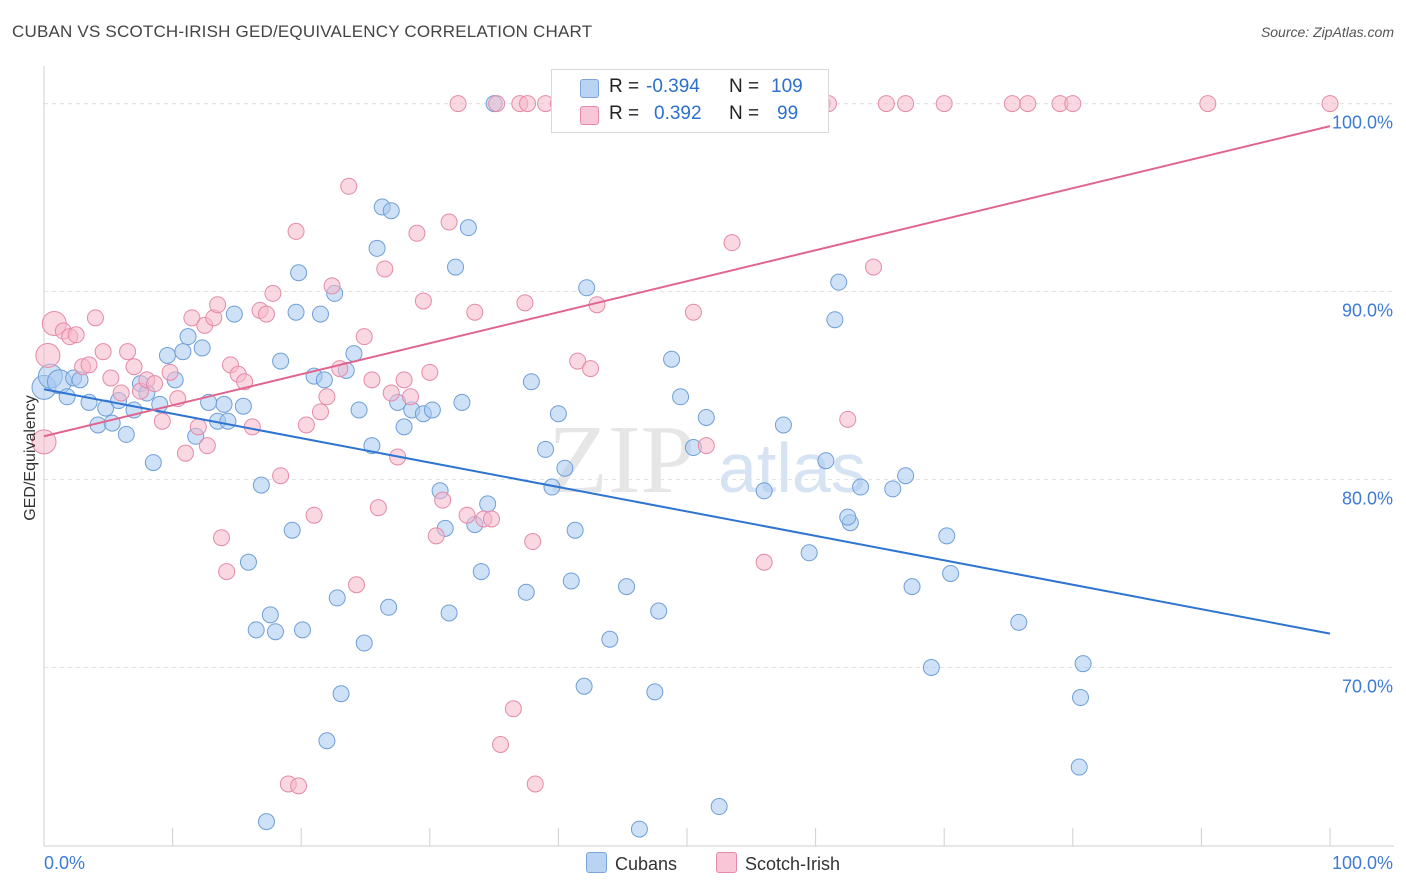 The width and height of the screenshot is (1406, 892). What do you see at coordinates (793, 864) in the screenshot?
I see `scotch-irish-legend-label: Scotch-Irish` at bounding box center [793, 864].